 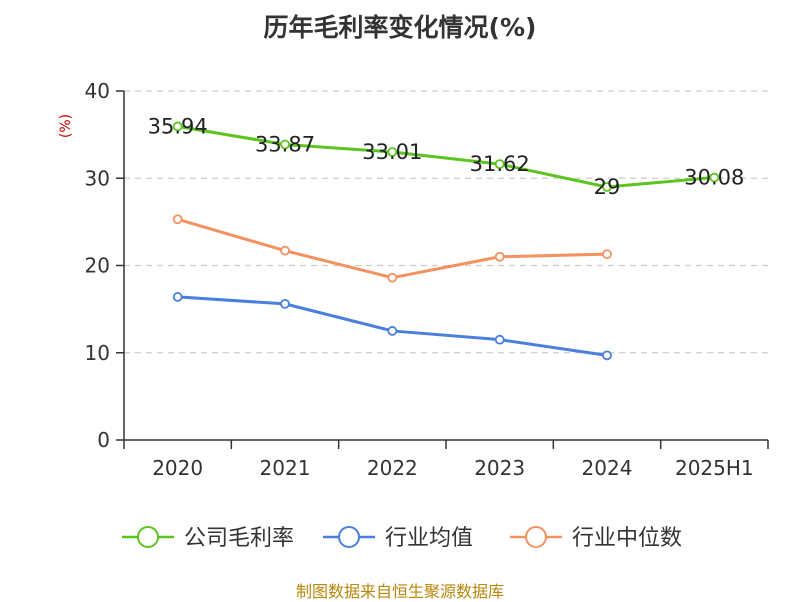 What do you see at coordinates (627, 538) in the screenshot?
I see `legend-label-2: 行业中位数` at bounding box center [627, 538].